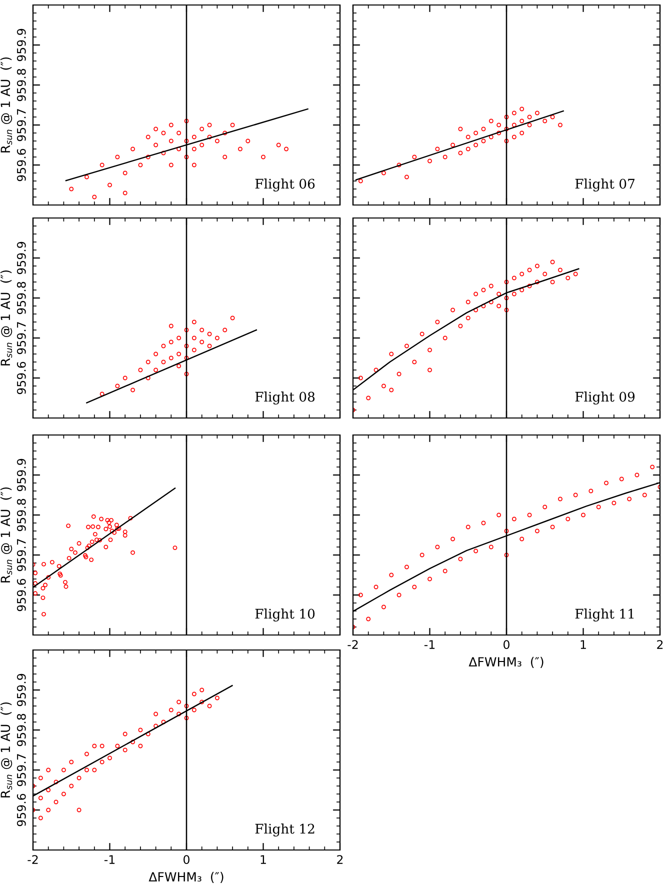  Describe the element at coordinates (605, 398) in the screenshot. I see `annotation: Flight 09` at that location.